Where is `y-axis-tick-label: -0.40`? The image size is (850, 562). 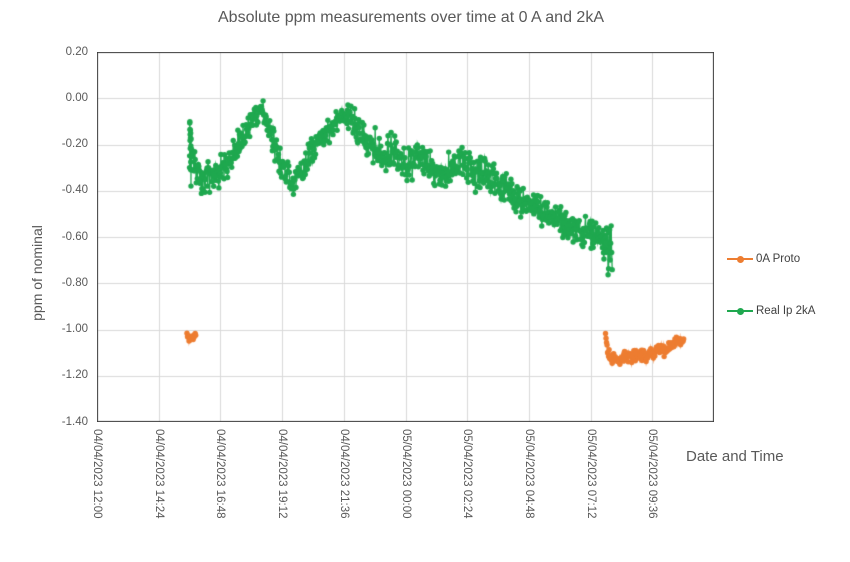 y-axis-tick-label: -0.40 is located at coordinates (74, 190).